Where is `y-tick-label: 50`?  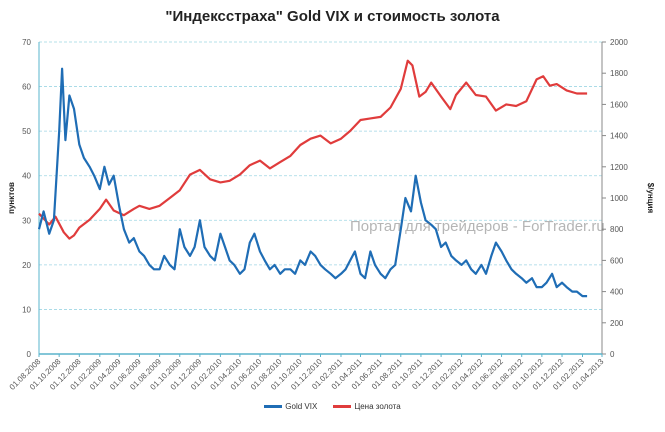 y-tick-label: 50 is located at coordinates (26, 131).